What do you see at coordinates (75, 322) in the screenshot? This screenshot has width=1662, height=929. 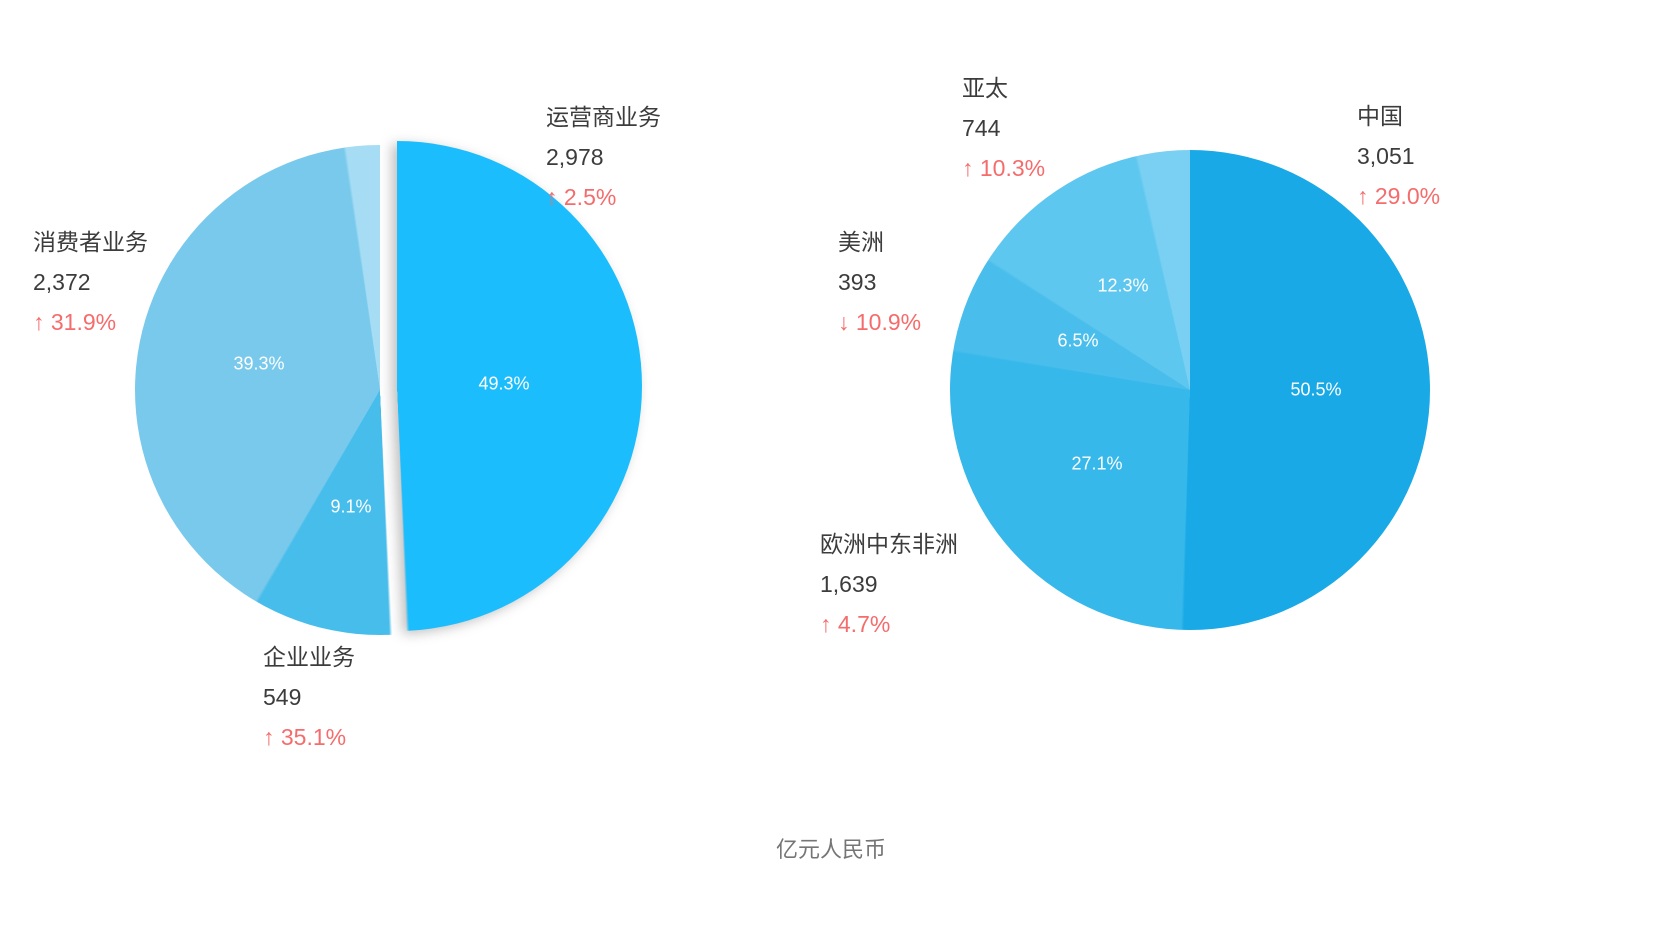 I see `callout-change: ↑ 31.9%` at bounding box center [75, 322].